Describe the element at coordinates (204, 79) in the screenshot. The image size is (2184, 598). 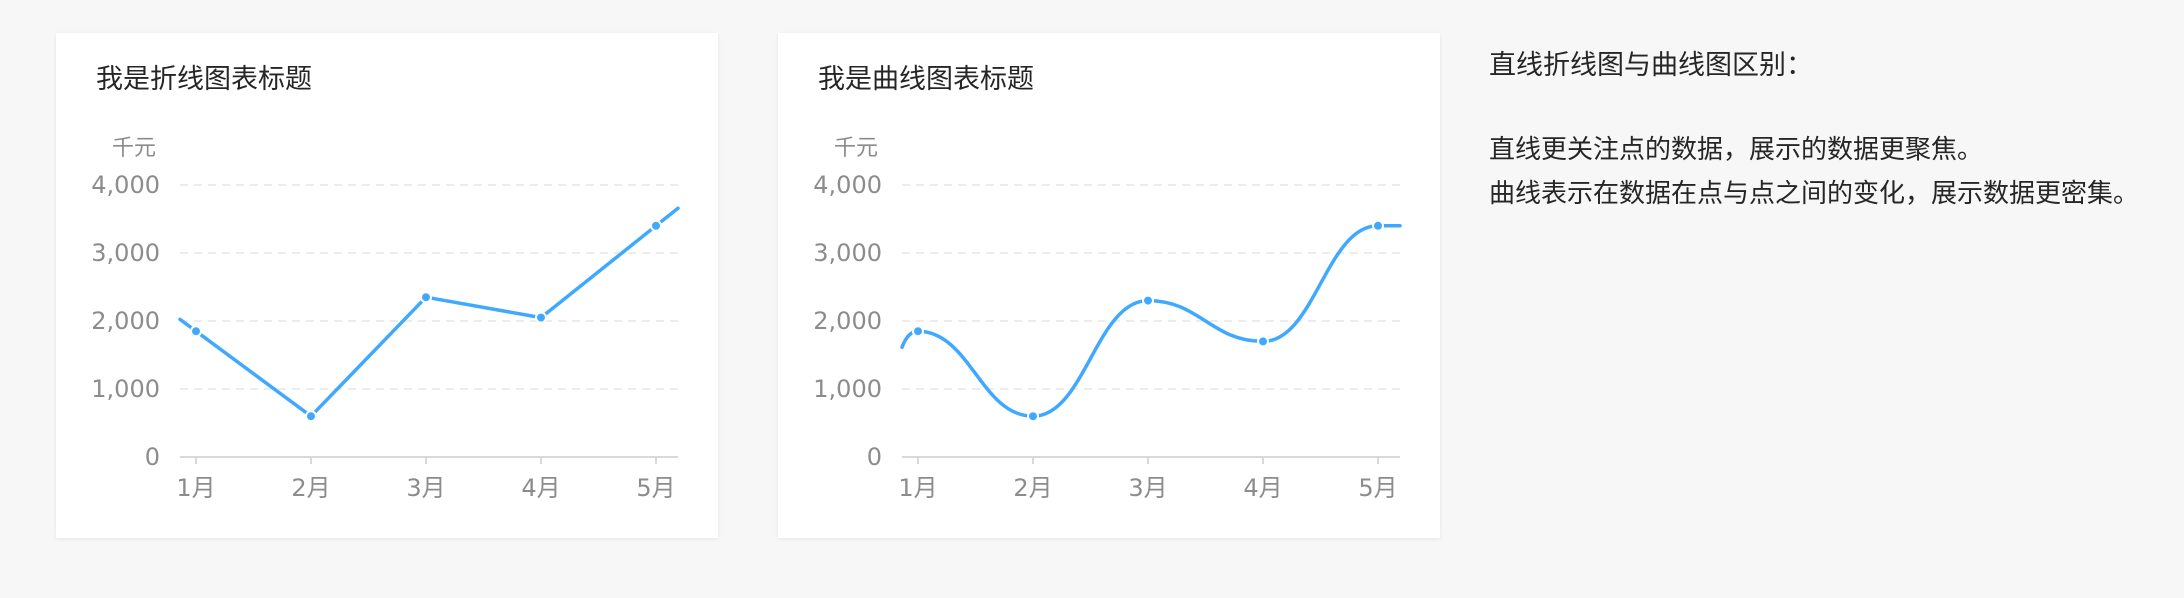
I see `chart-title: 我是折线图表标题` at that location.